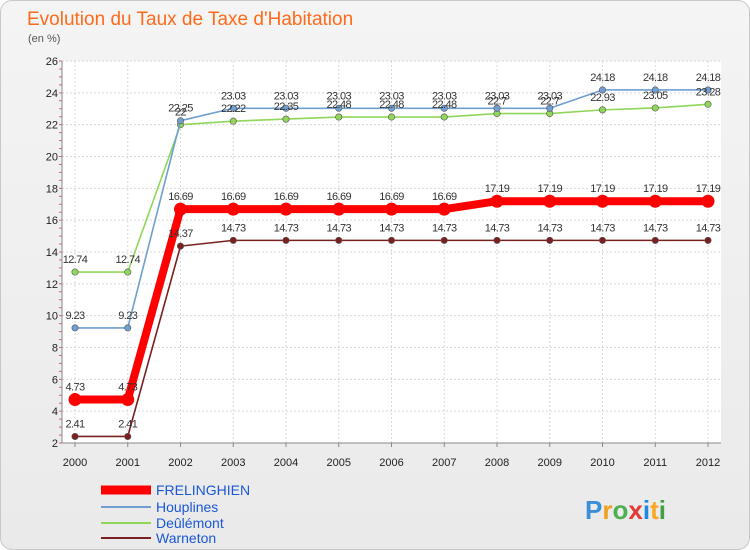 This screenshot has width=750, height=550. What do you see at coordinates (602, 98) in the screenshot?
I see `data-label-de-l-mont: 22.93` at bounding box center [602, 98].